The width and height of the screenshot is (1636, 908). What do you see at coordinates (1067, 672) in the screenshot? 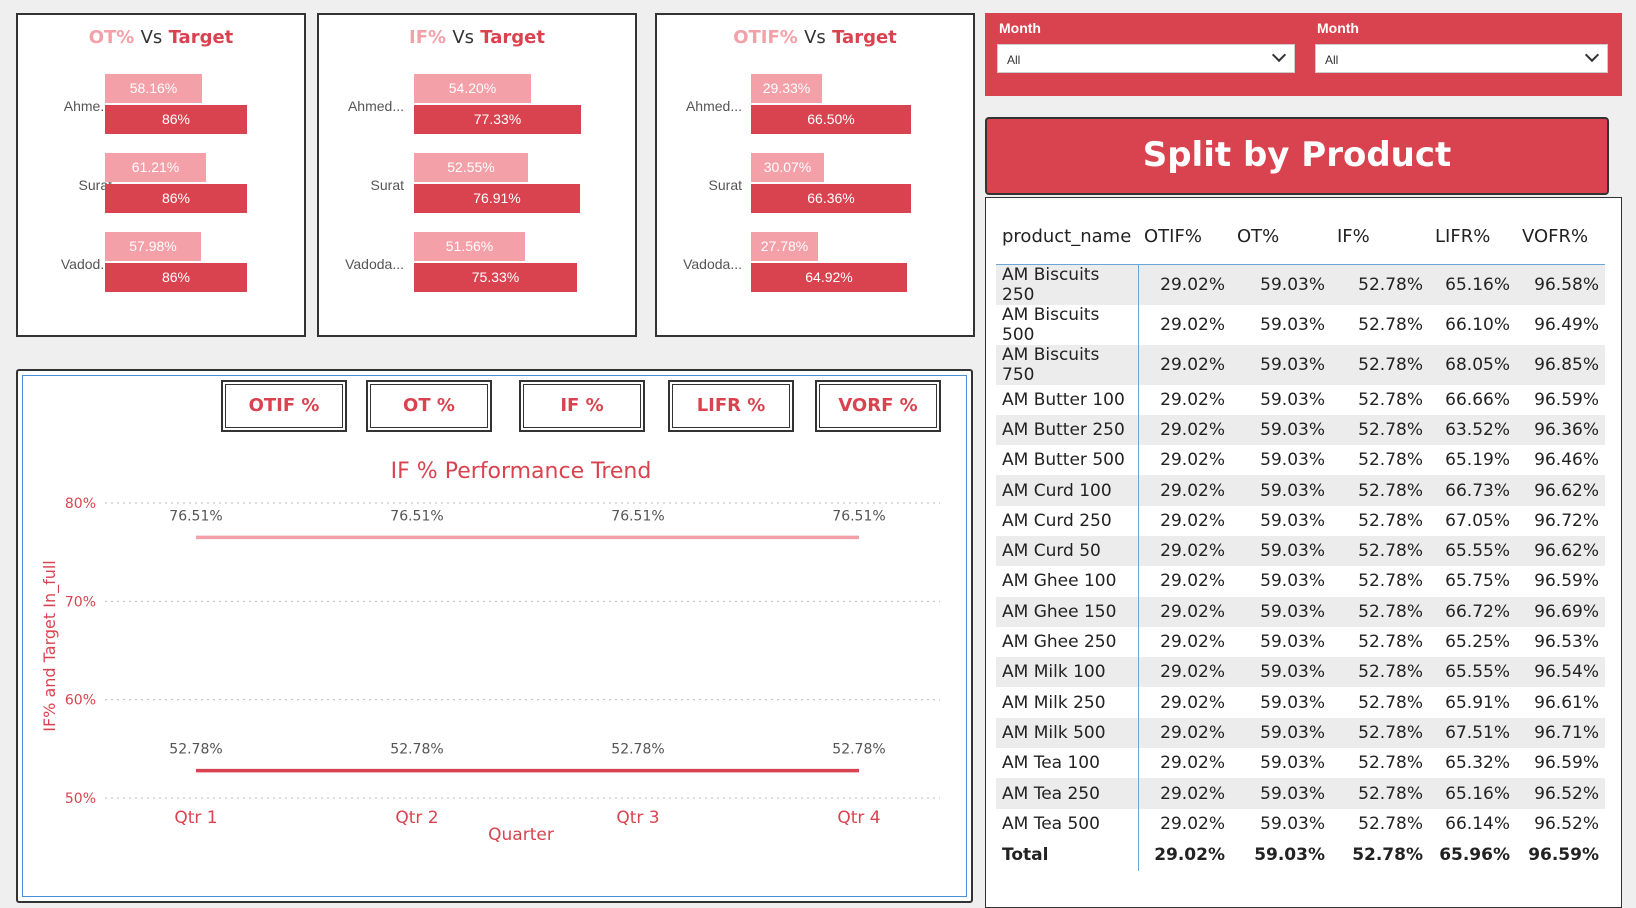
I see `product-name-cell: AM Milk 100` at bounding box center [1067, 672].